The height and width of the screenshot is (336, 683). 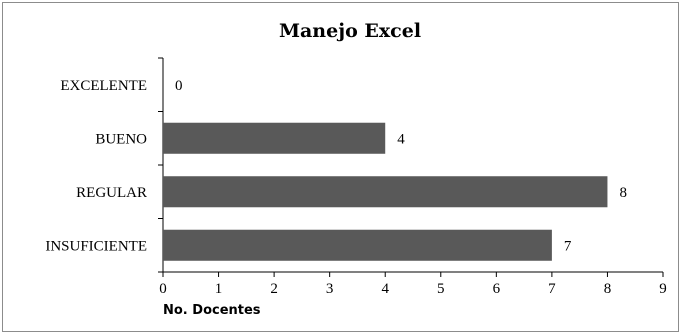 What do you see at coordinates (219, 289) in the screenshot?
I see `x-tick-label: 1` at bounding box center [219, 289].